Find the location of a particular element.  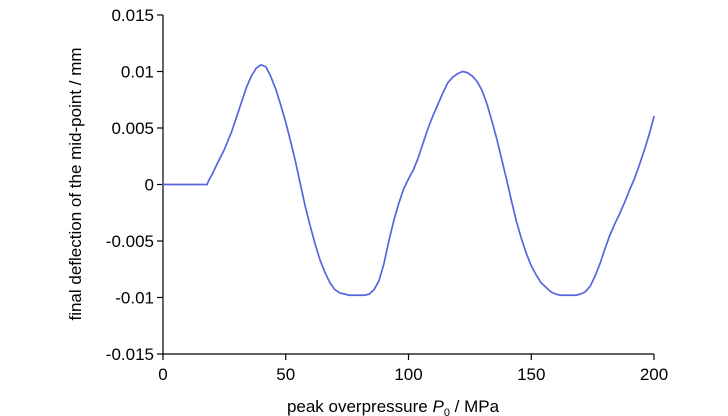

x-axis-title: peak overpressure P0 / MPa is located at coordinates (393, 406).